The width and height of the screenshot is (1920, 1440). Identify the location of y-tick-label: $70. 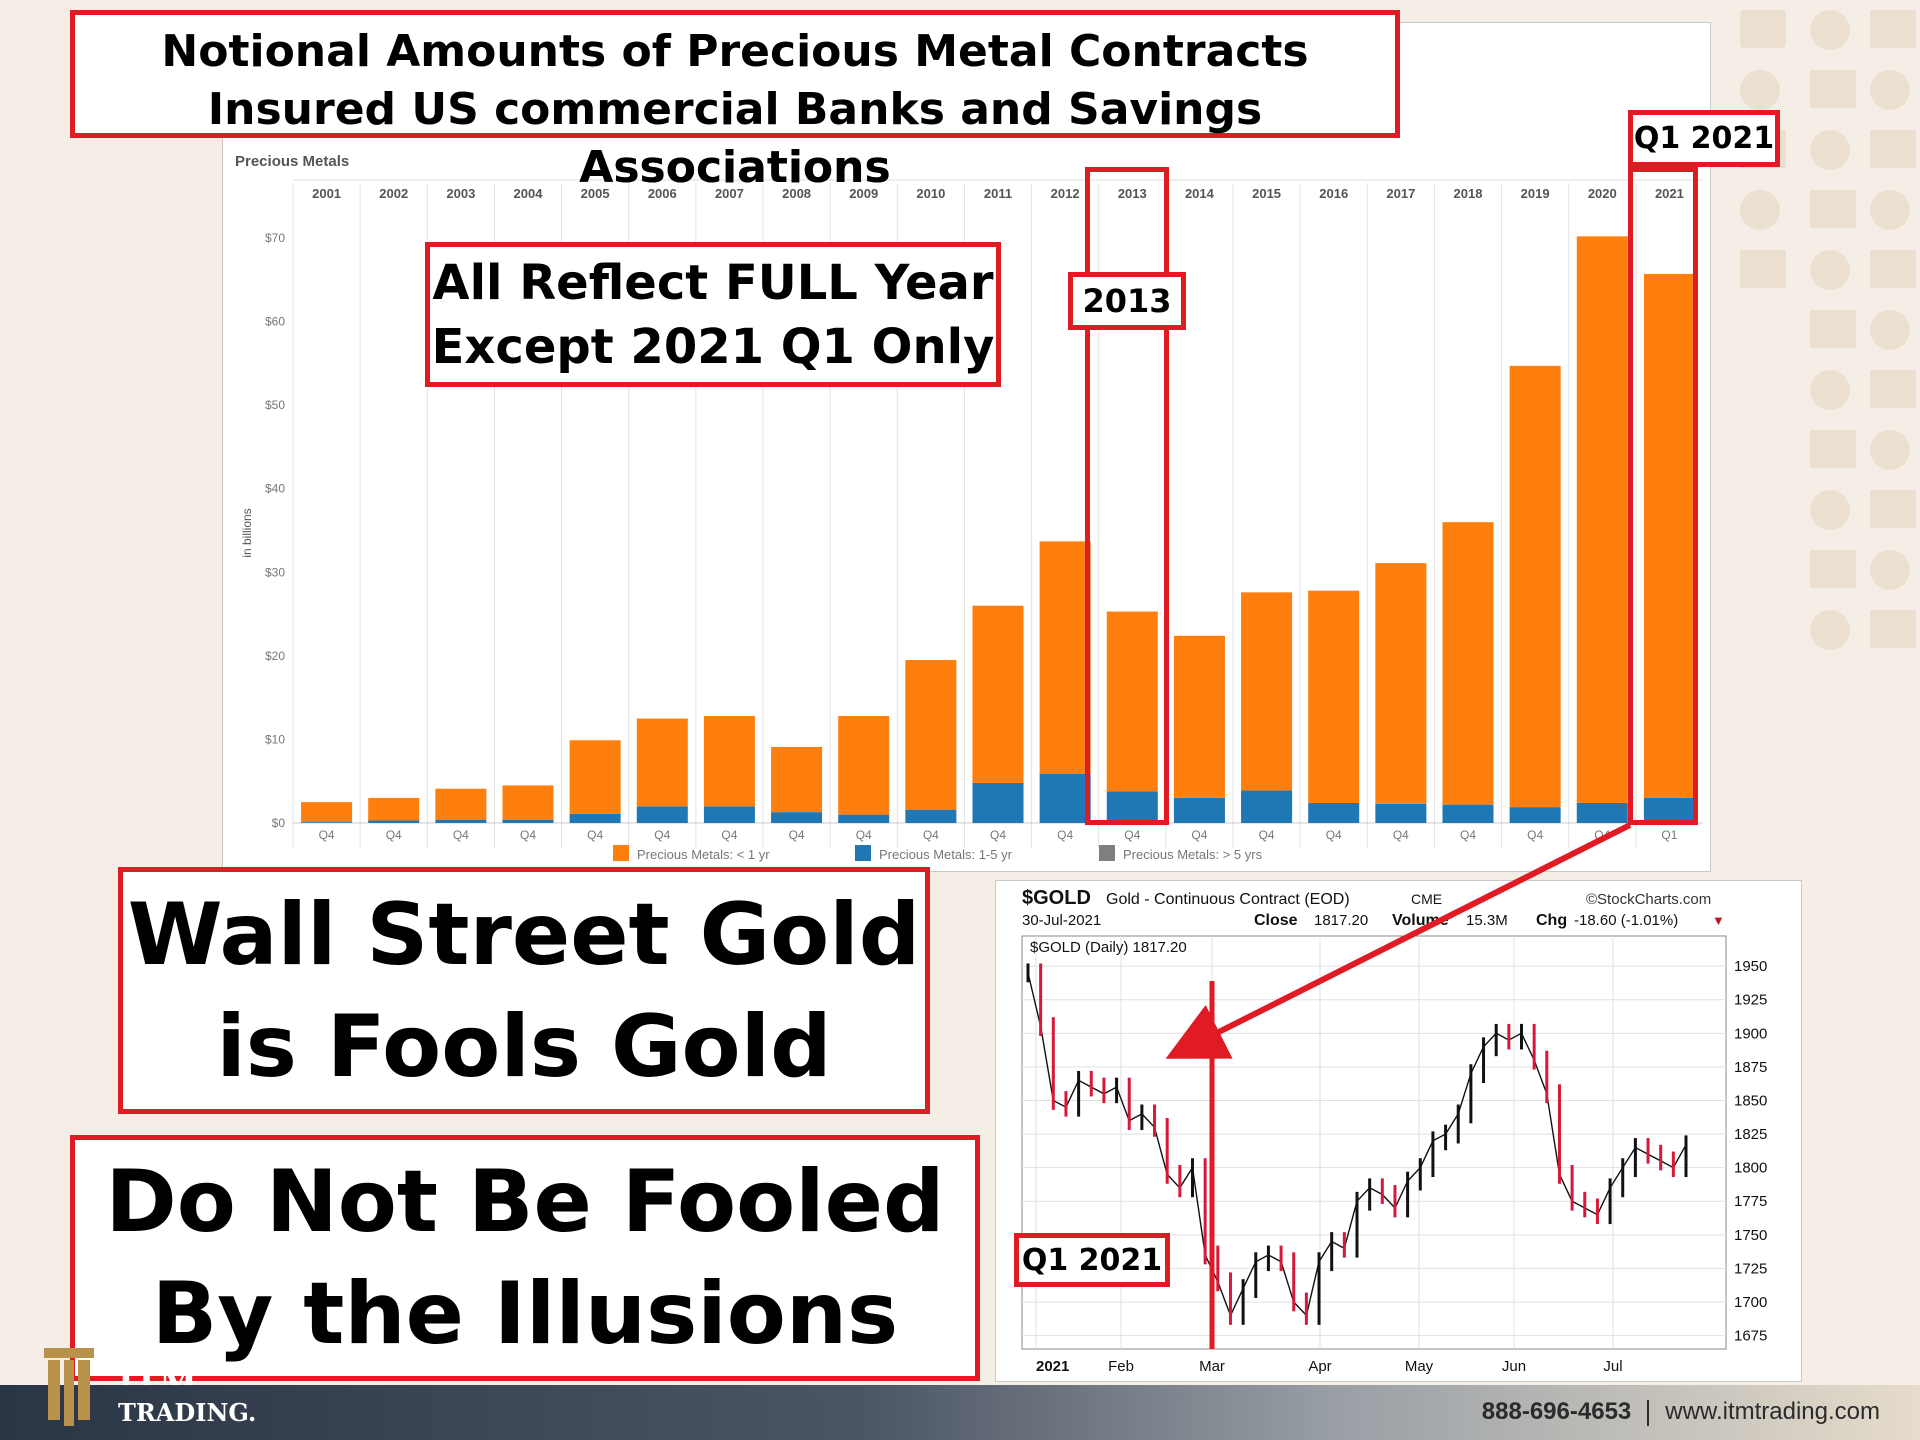
(275, 238).